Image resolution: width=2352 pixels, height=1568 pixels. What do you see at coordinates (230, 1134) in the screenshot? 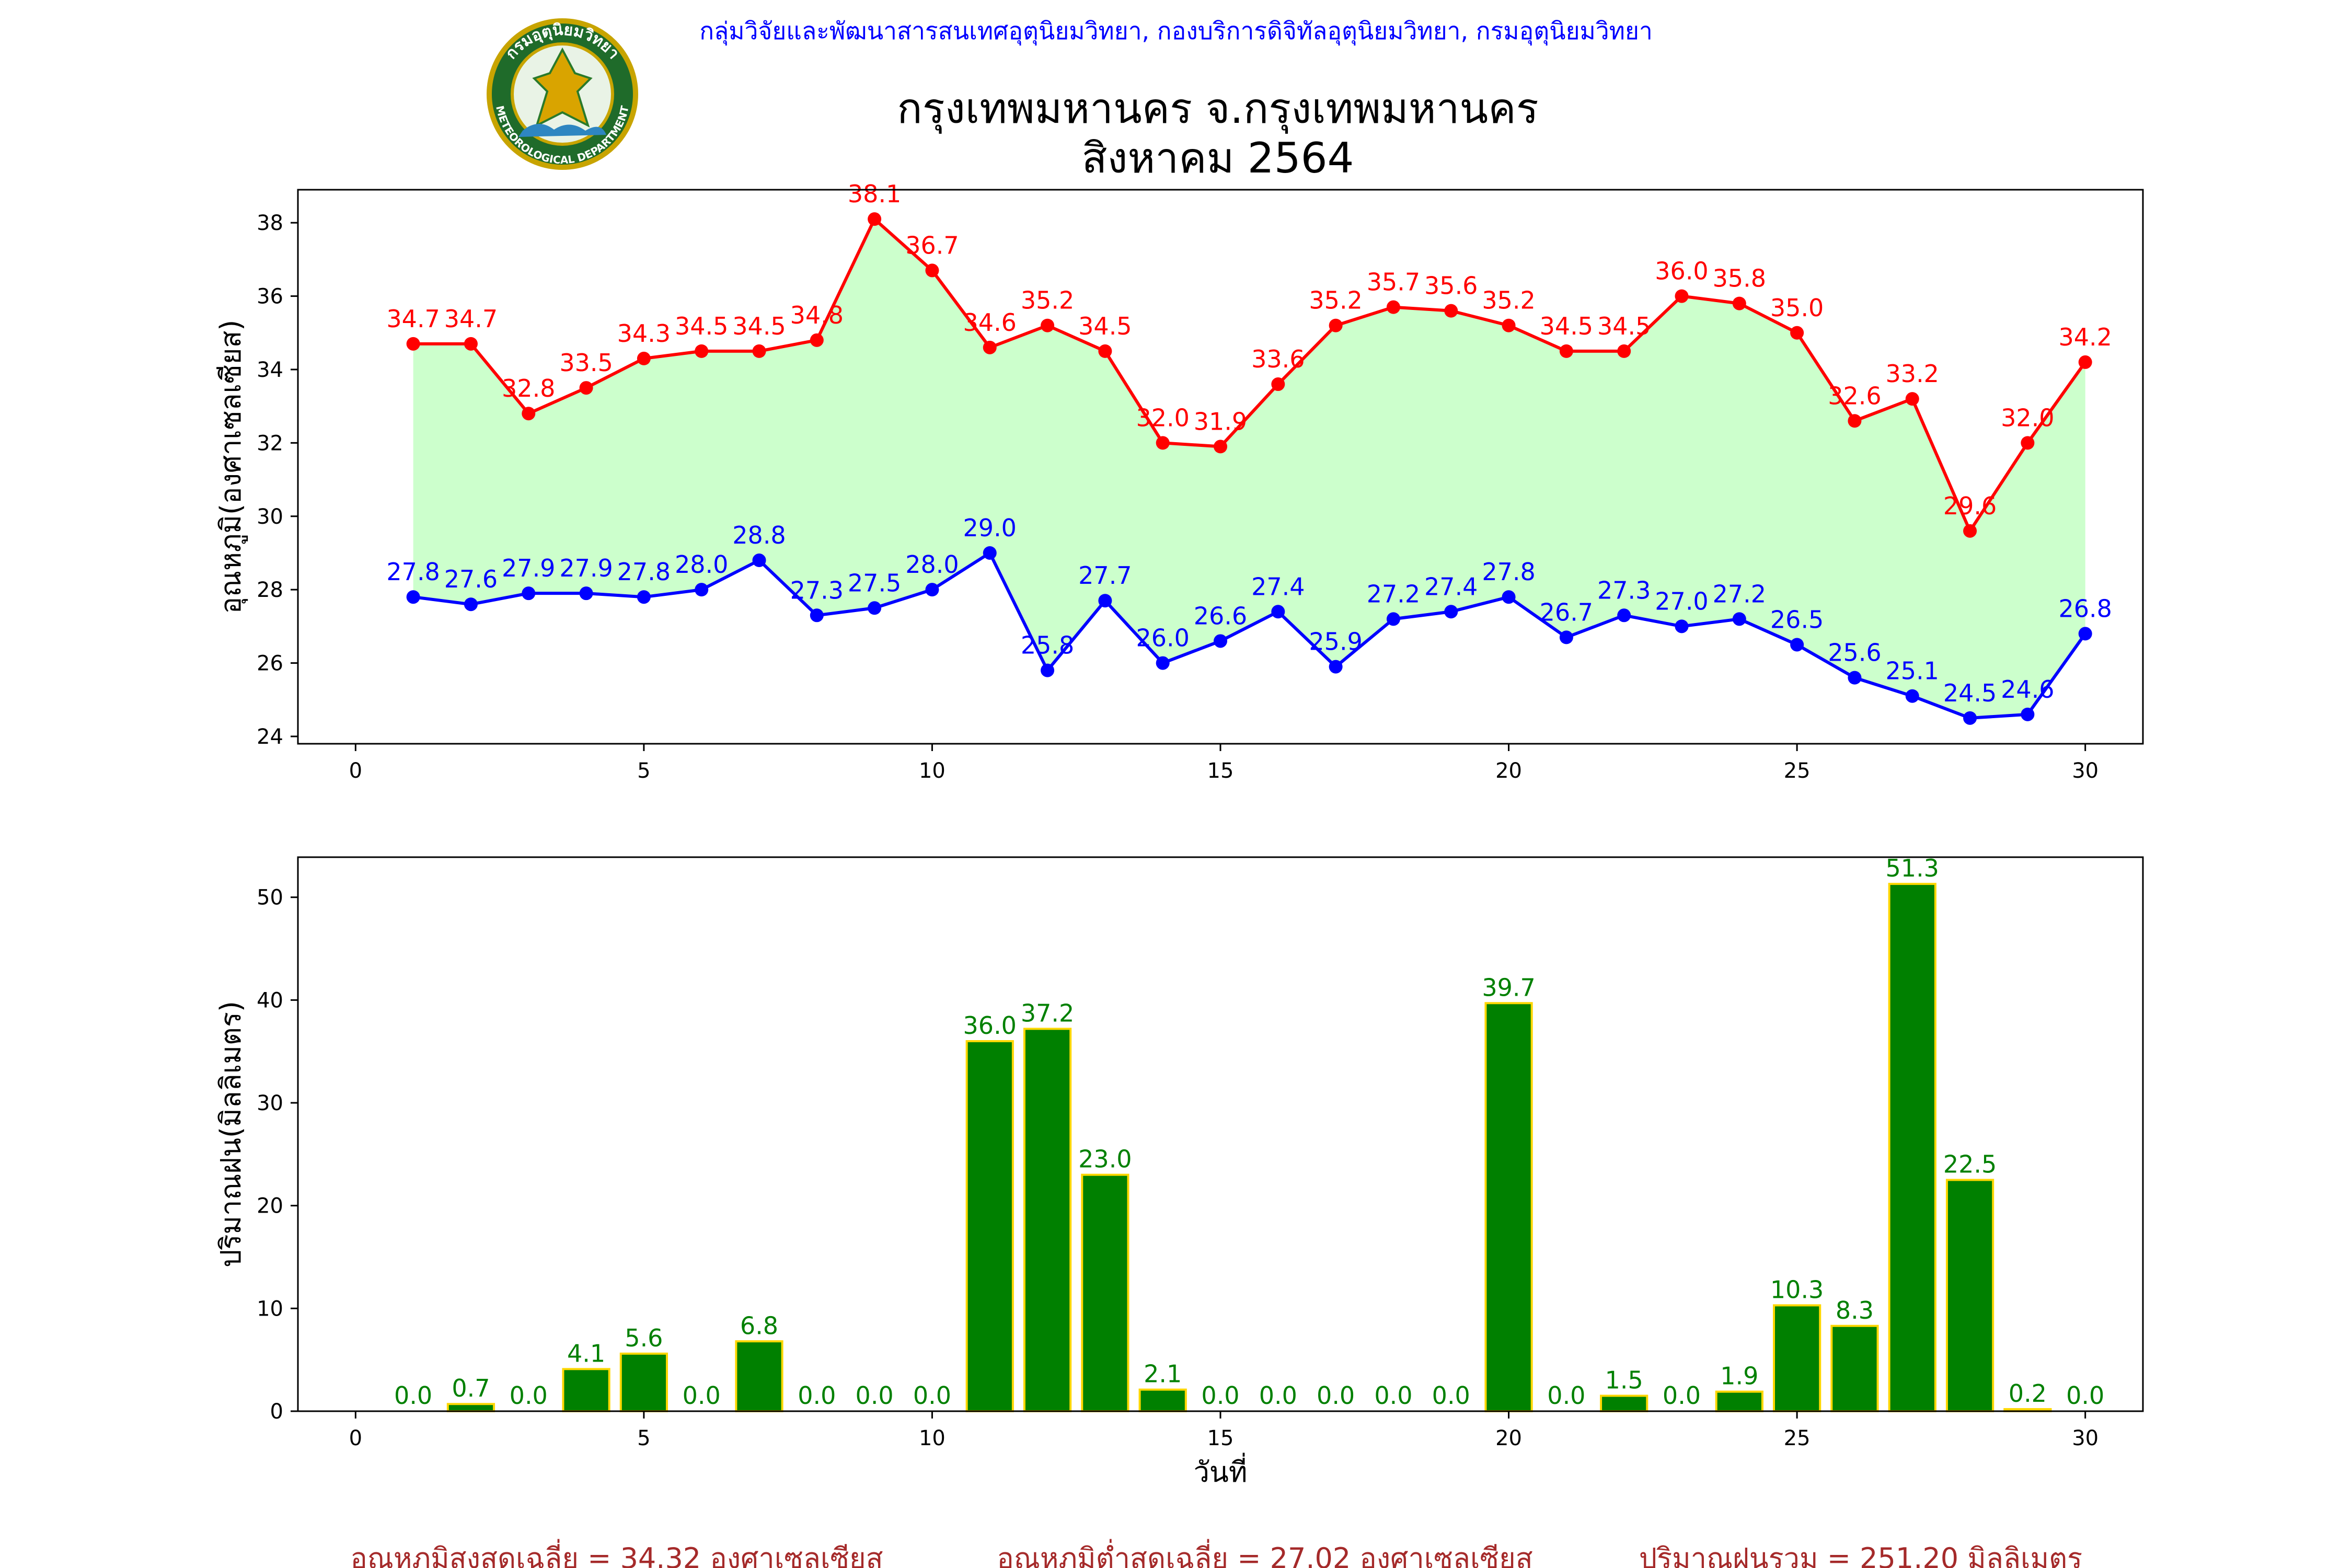
I see `rainfall-ylabel: ปริมาณฝน(มิลลิเมตร)` at bounding box center [230, 1134].